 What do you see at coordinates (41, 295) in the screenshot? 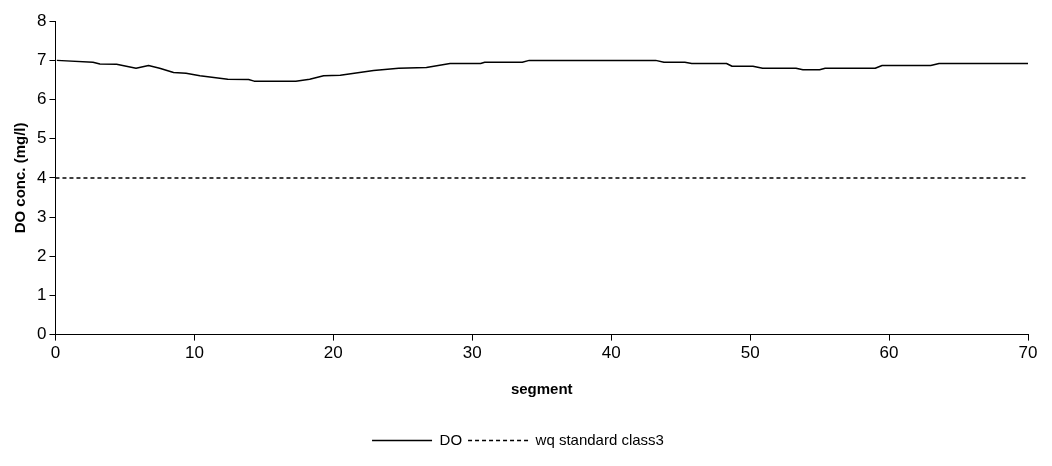
I see `y-tick-label: 1` at bounding box center [41, 295].